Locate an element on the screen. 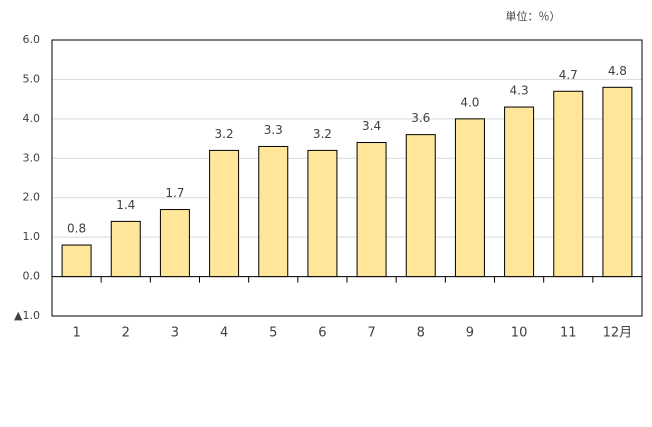  y-tick-label: 6.0 is located at coordinates (32, 39).